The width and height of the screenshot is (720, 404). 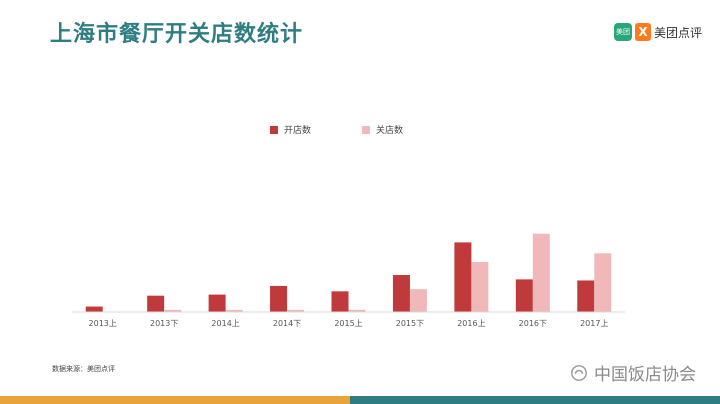 What do you see at coordinates (225, 323) in the screenshot?
I see `x-tick-label: 2014上` at bounding box center [225, 323].